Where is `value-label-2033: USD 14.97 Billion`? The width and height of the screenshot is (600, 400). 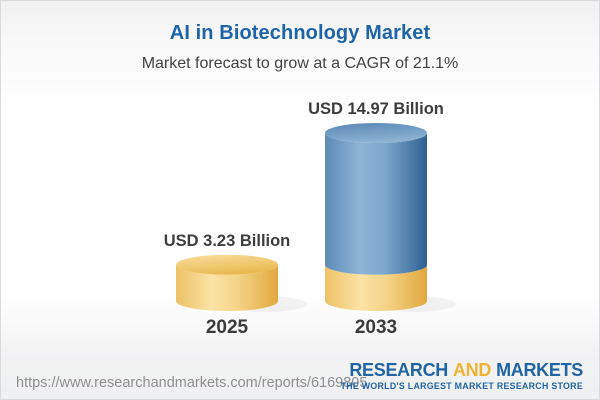 value-label-2033: USD 14.97 Billion is located at coordinates (376, 109).